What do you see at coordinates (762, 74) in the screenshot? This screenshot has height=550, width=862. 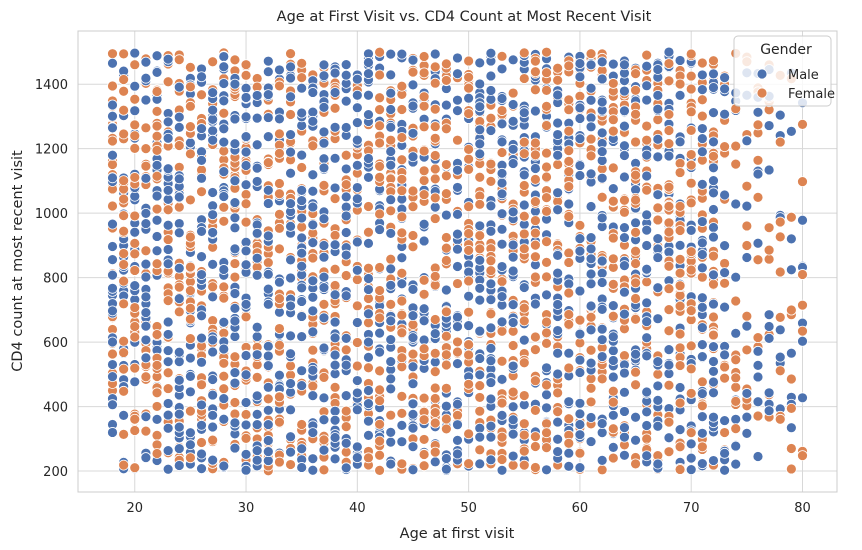 I see `legend-marker-male` at bounding box center [762, 74].